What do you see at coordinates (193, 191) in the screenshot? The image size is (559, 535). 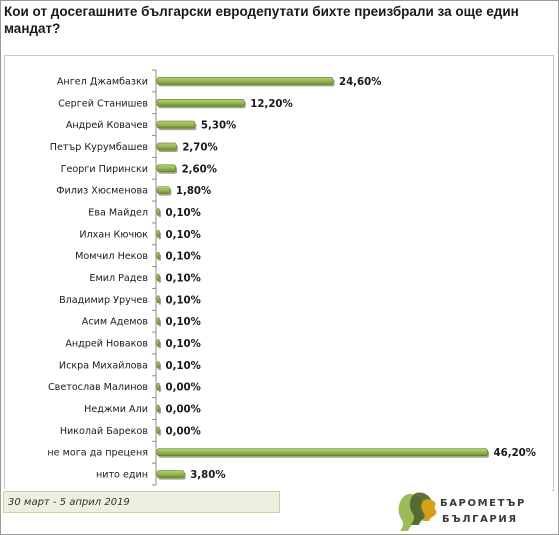 I see `data-label: 1,80%` at bounding box center [193, 191].